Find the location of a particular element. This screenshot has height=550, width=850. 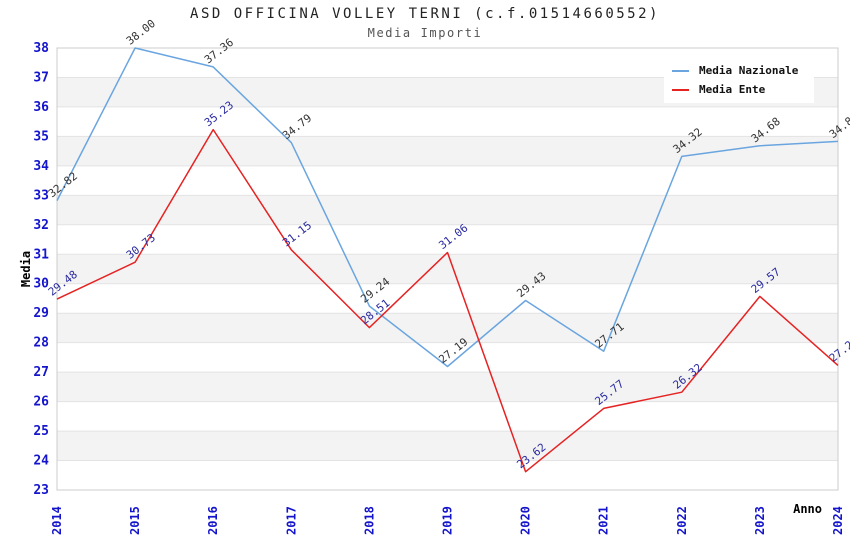

x-tick-label: 2022 is located at coordinates (682, 520).